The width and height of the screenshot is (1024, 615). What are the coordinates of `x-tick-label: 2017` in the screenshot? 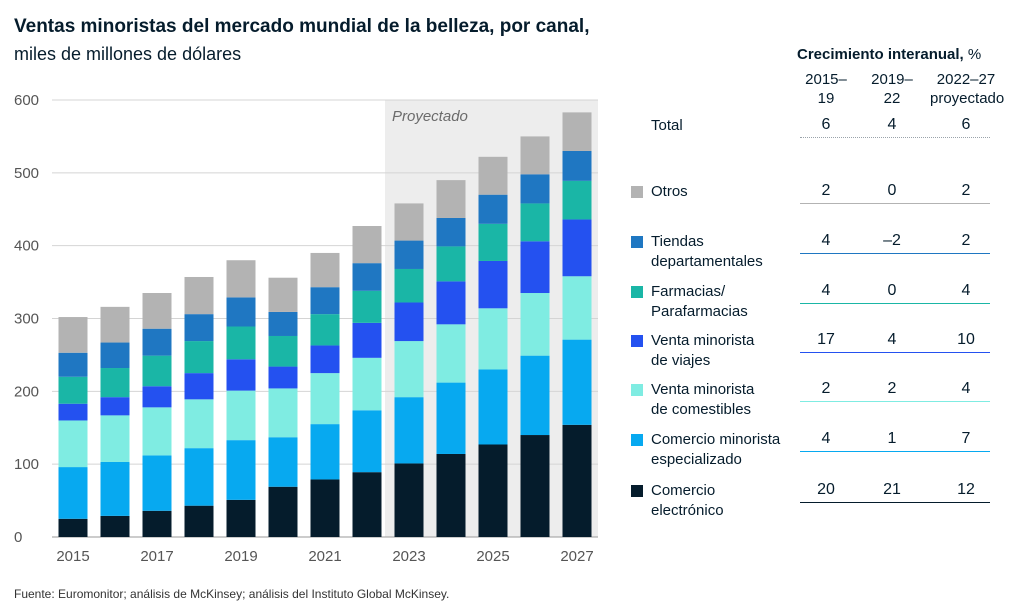 It's located at (156, 556).